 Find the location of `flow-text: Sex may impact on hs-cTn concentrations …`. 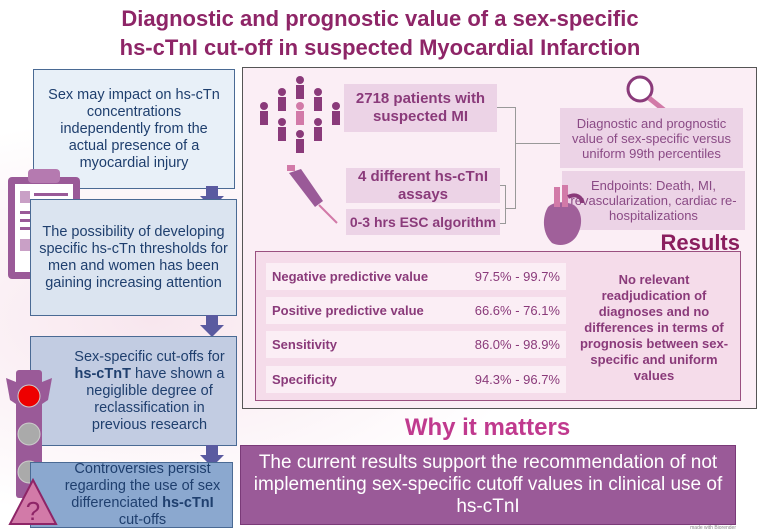

flow-text: Sex may impact on hs-cTn concentrations … is located at coordinates (134, 128).